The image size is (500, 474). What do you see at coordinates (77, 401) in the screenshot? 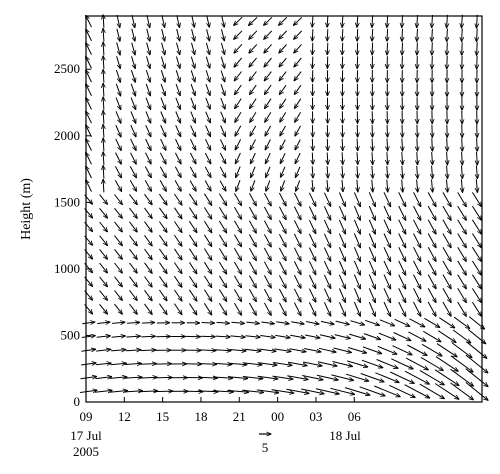
I see `y-tick-label: 0` at bounding box center [77, 401].